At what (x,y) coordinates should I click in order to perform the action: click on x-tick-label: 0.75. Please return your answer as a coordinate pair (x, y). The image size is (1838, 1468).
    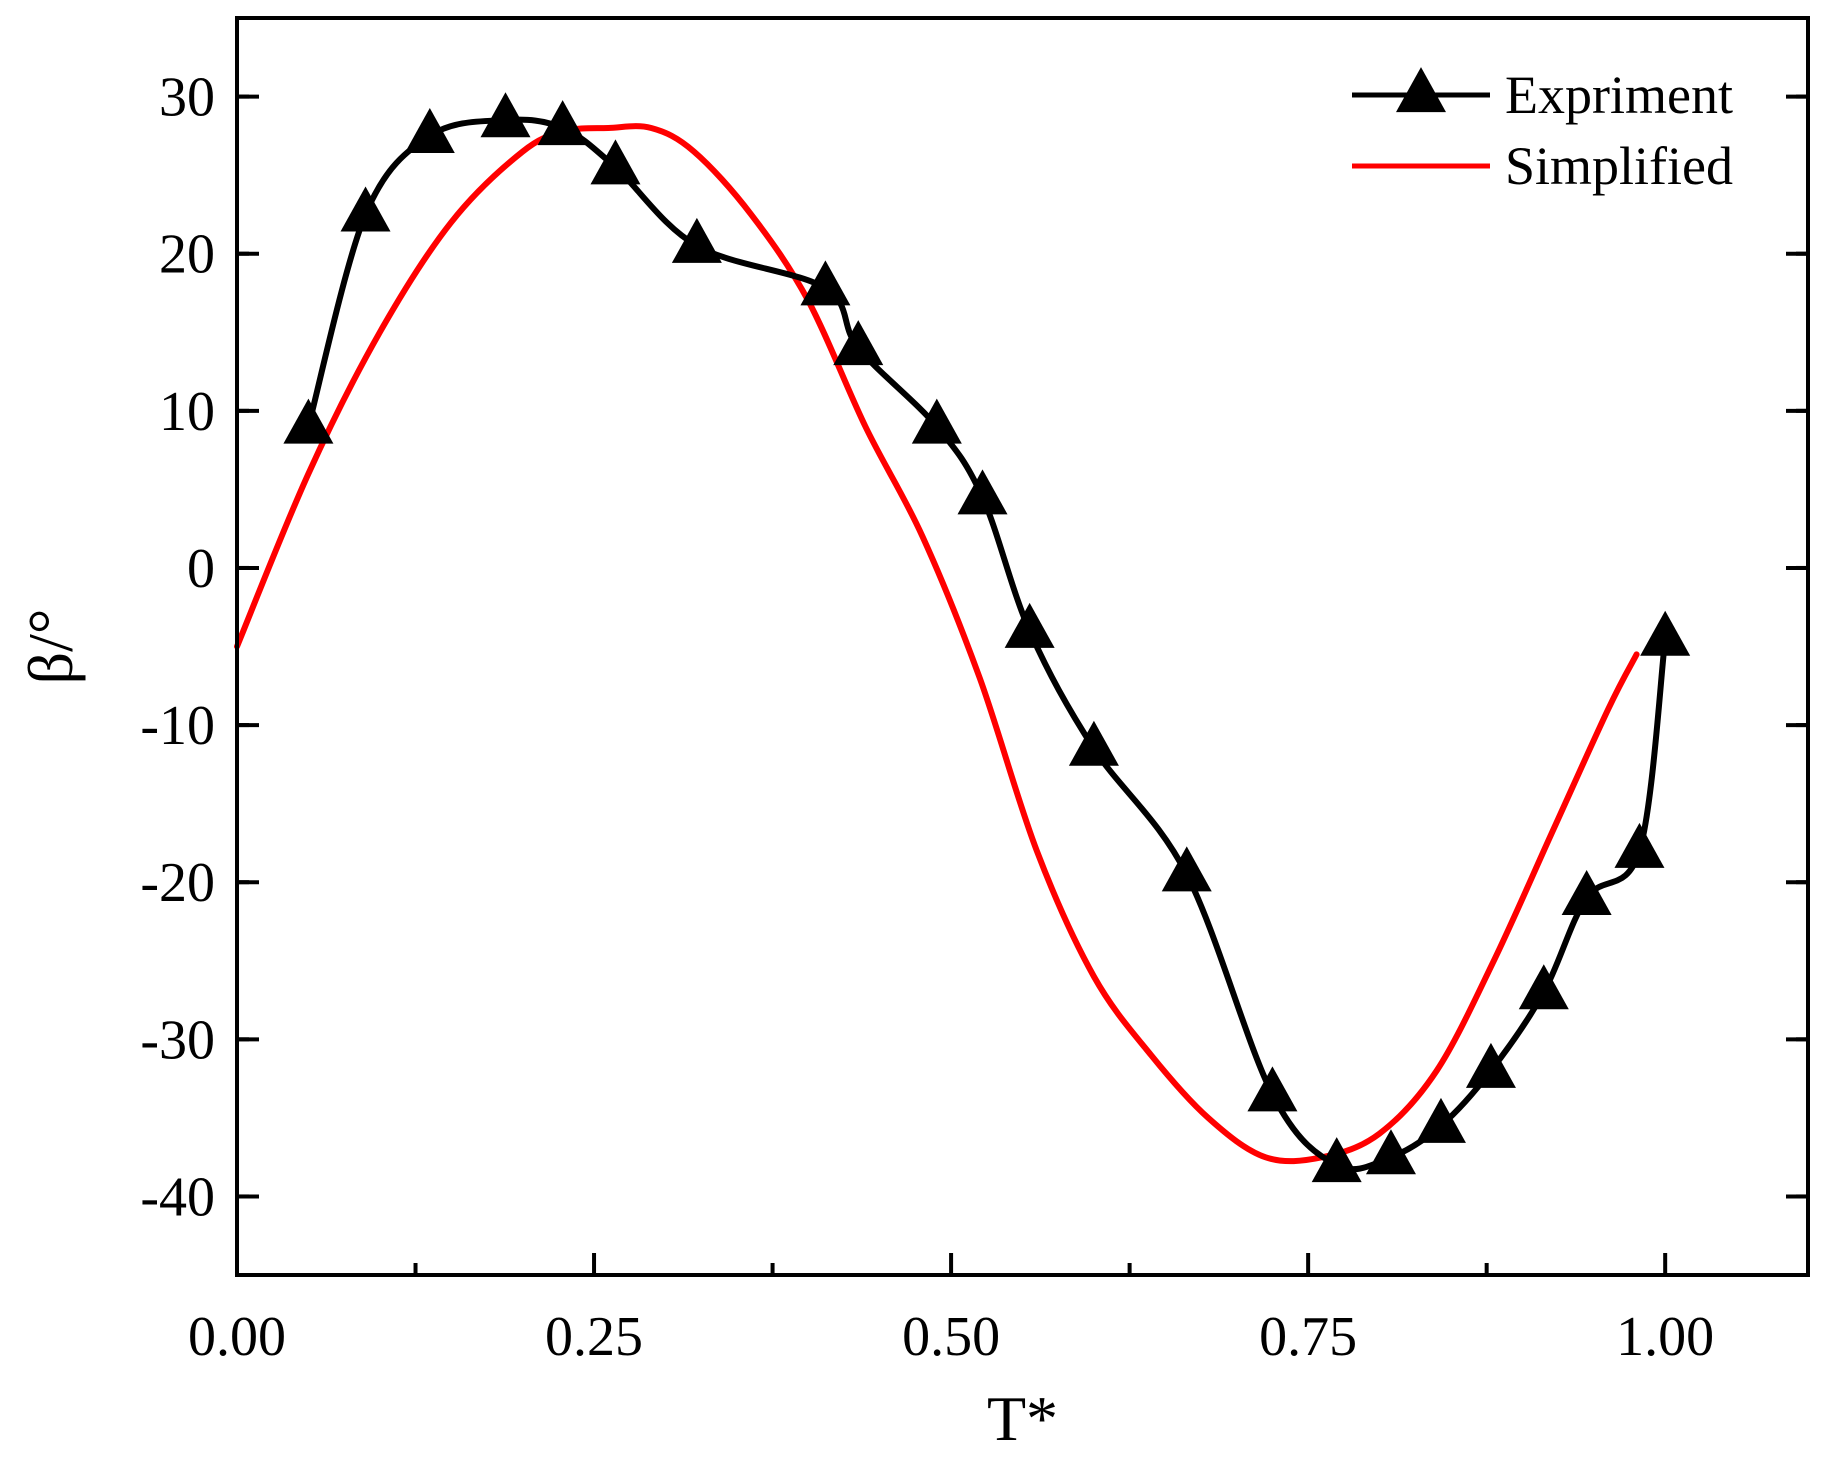
    Looking at the image, I should click on (1308, 1337).